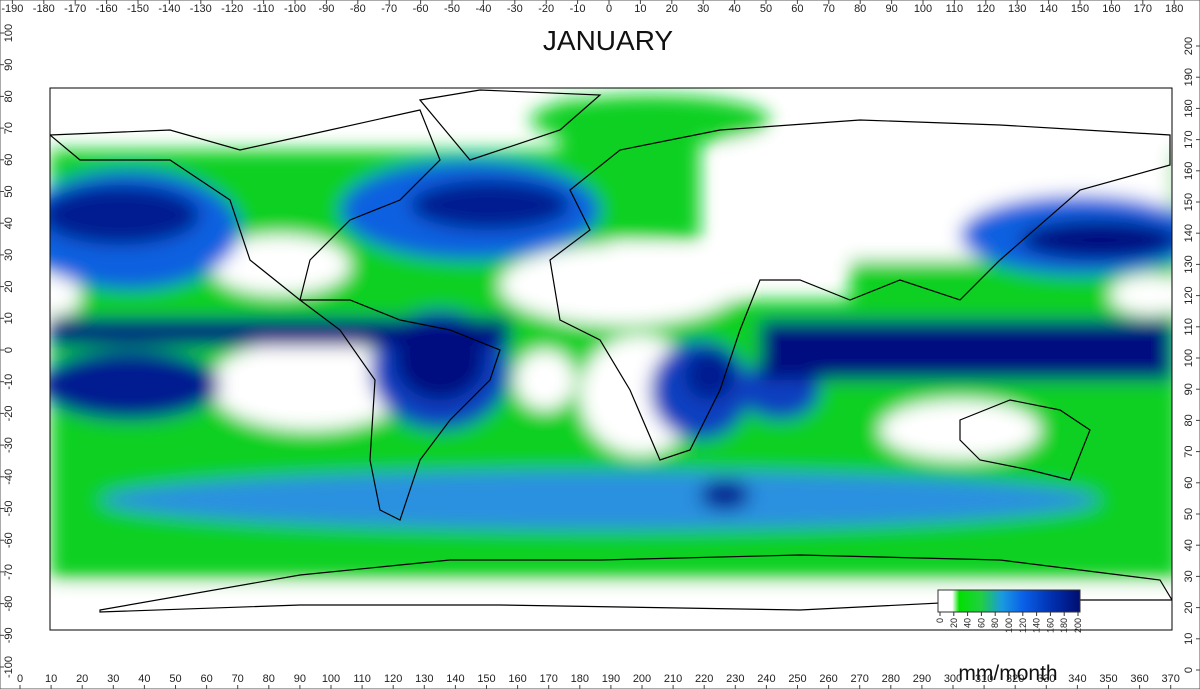  Describe the element at coordinates (331, 679) in the screenshot. I see `bottom-tick-label: 100` at that location.